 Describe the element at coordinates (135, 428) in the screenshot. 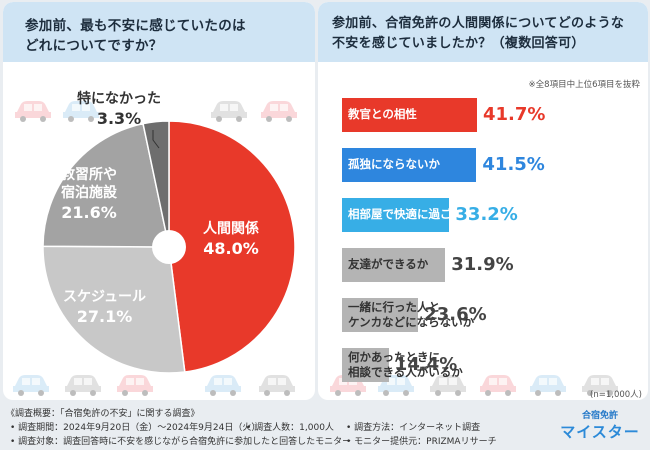

I see `survey-period: • 調査期間：2024年9月20日（金）～2024年9月24日（火）` at that location.